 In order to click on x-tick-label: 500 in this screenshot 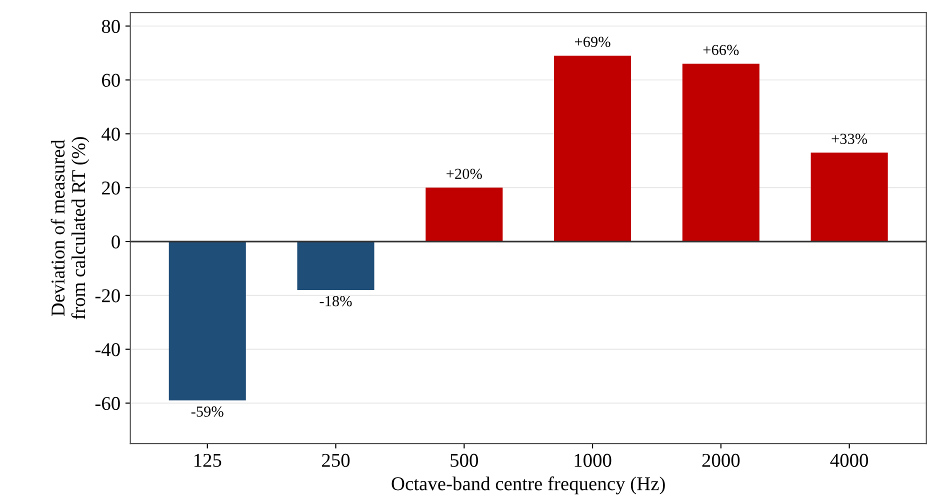, I will do `click(464, 460)`.